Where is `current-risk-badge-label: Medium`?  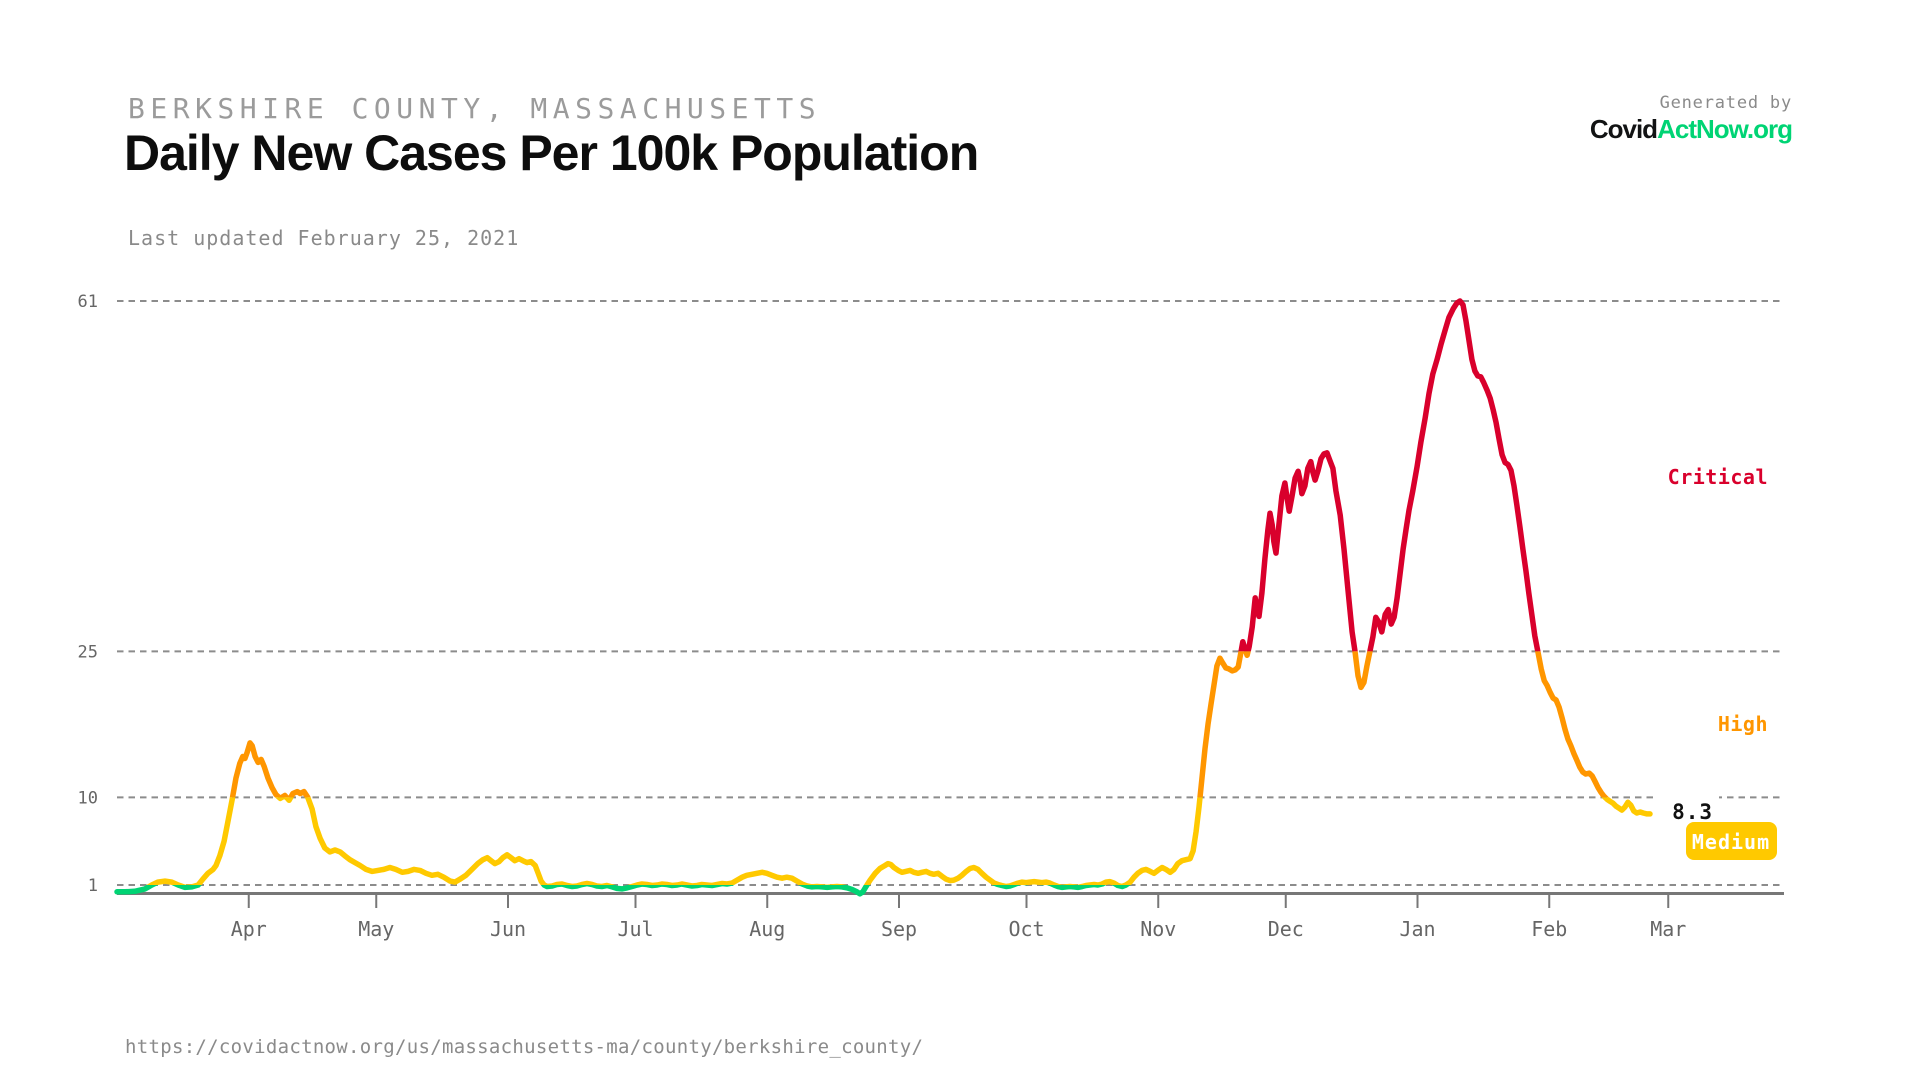 current-risk-badge-label: Medium is located at coordinates (1731, 842).